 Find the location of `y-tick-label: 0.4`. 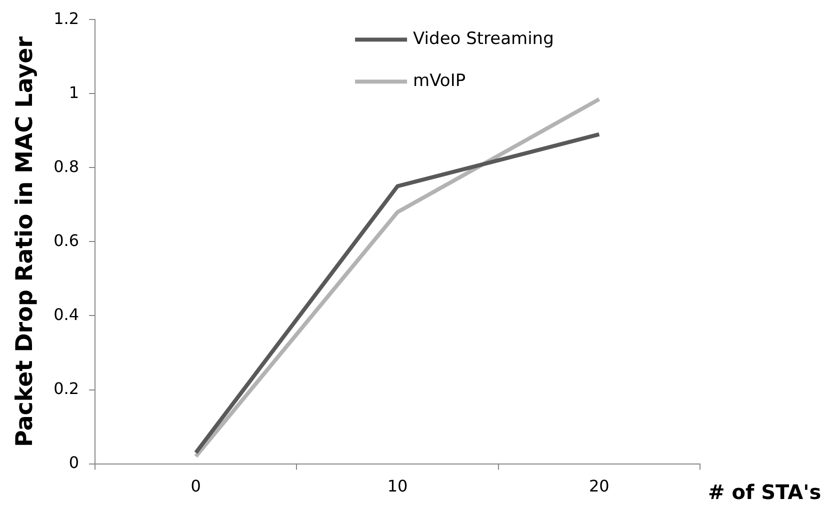

y-tick-label: 0.4 is located at coordinates (67, 314).